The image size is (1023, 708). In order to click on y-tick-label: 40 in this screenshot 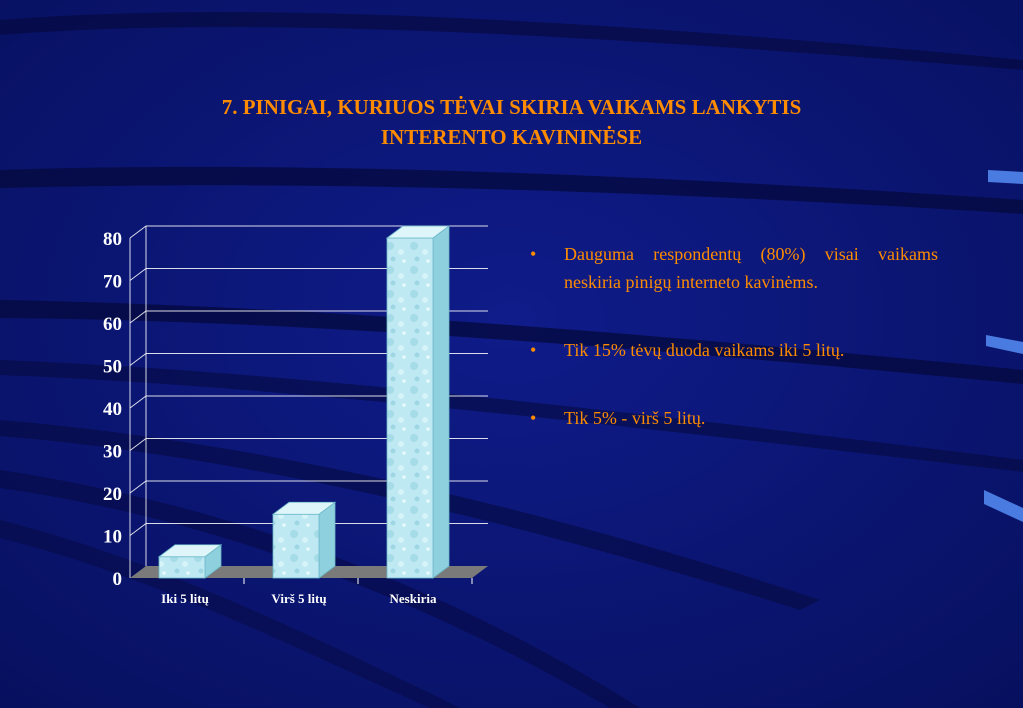, I will do `click(112, 409)`.